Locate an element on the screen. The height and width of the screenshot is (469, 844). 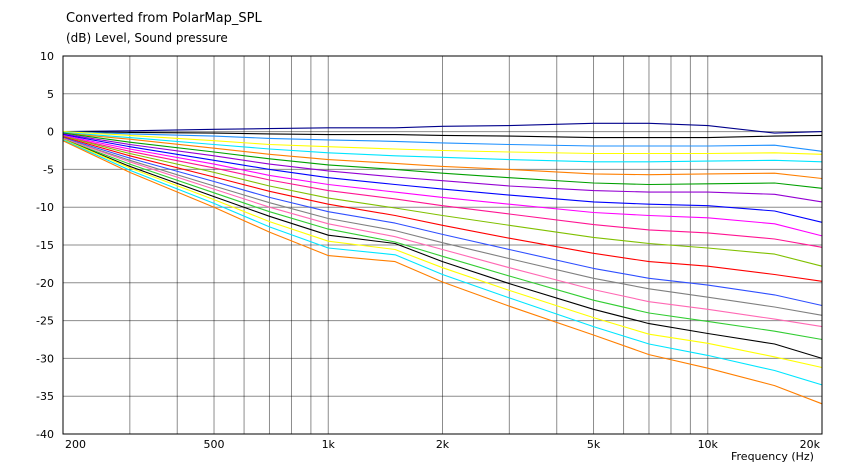
chart-title: Converted from PolarMap_SPL is located at coordinates (164, 18).